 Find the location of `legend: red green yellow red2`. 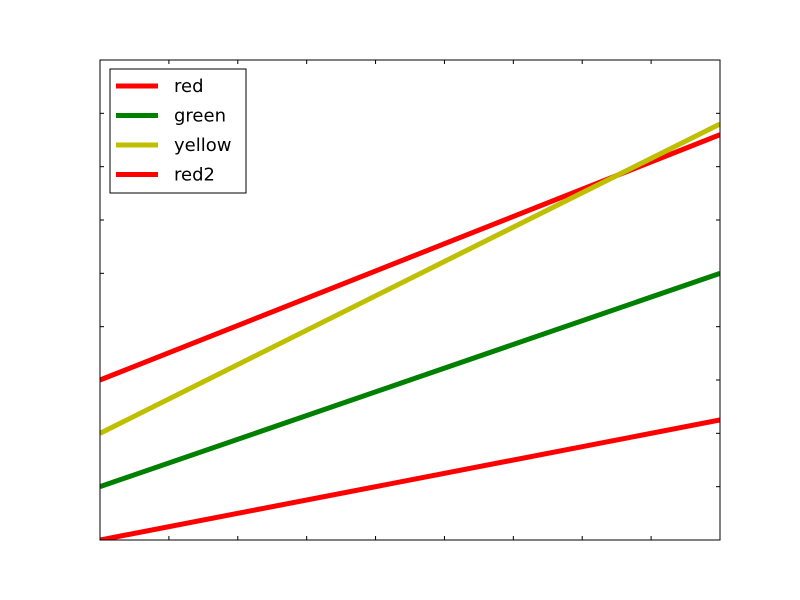

legend: red green yellow red2 is located at coordinates (178, 131).